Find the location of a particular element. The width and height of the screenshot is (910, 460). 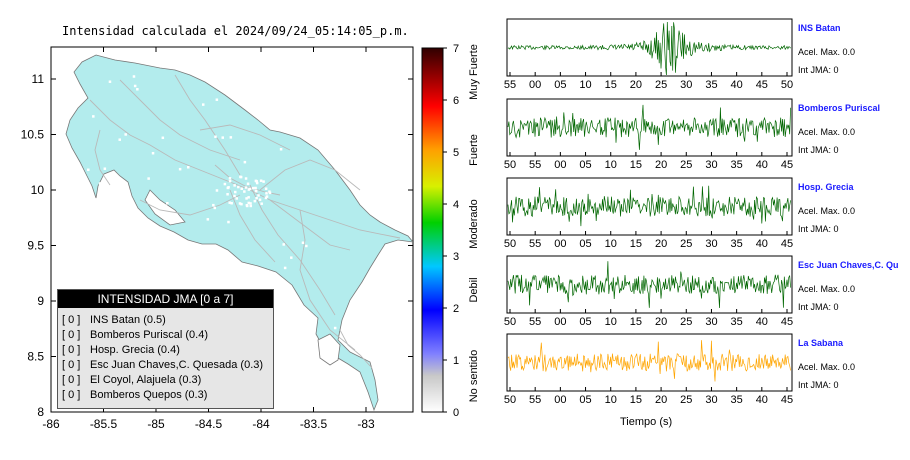

legend-row: [ 0 ] Bomberos Quepos (0.3) is located at coordinates (165, 395).